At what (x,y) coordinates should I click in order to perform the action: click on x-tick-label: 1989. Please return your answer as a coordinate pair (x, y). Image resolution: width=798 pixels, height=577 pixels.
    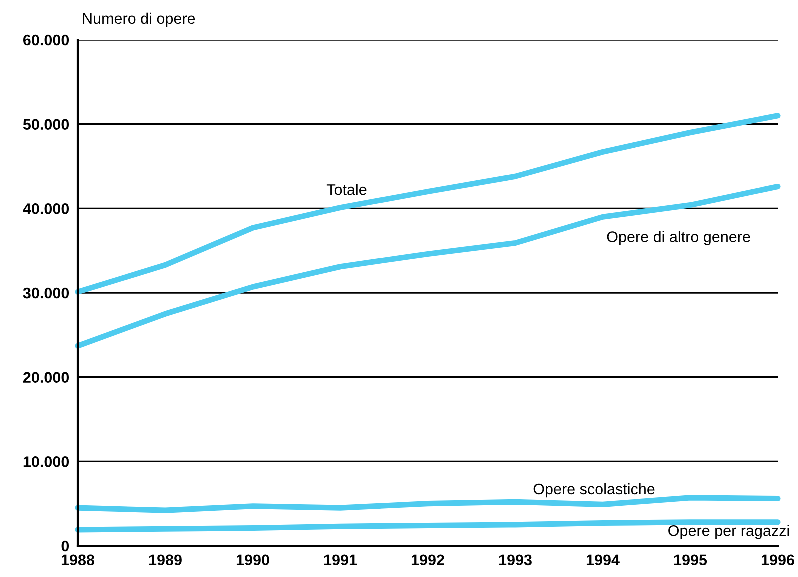
    Looking at the image, I should click on (165, 560).